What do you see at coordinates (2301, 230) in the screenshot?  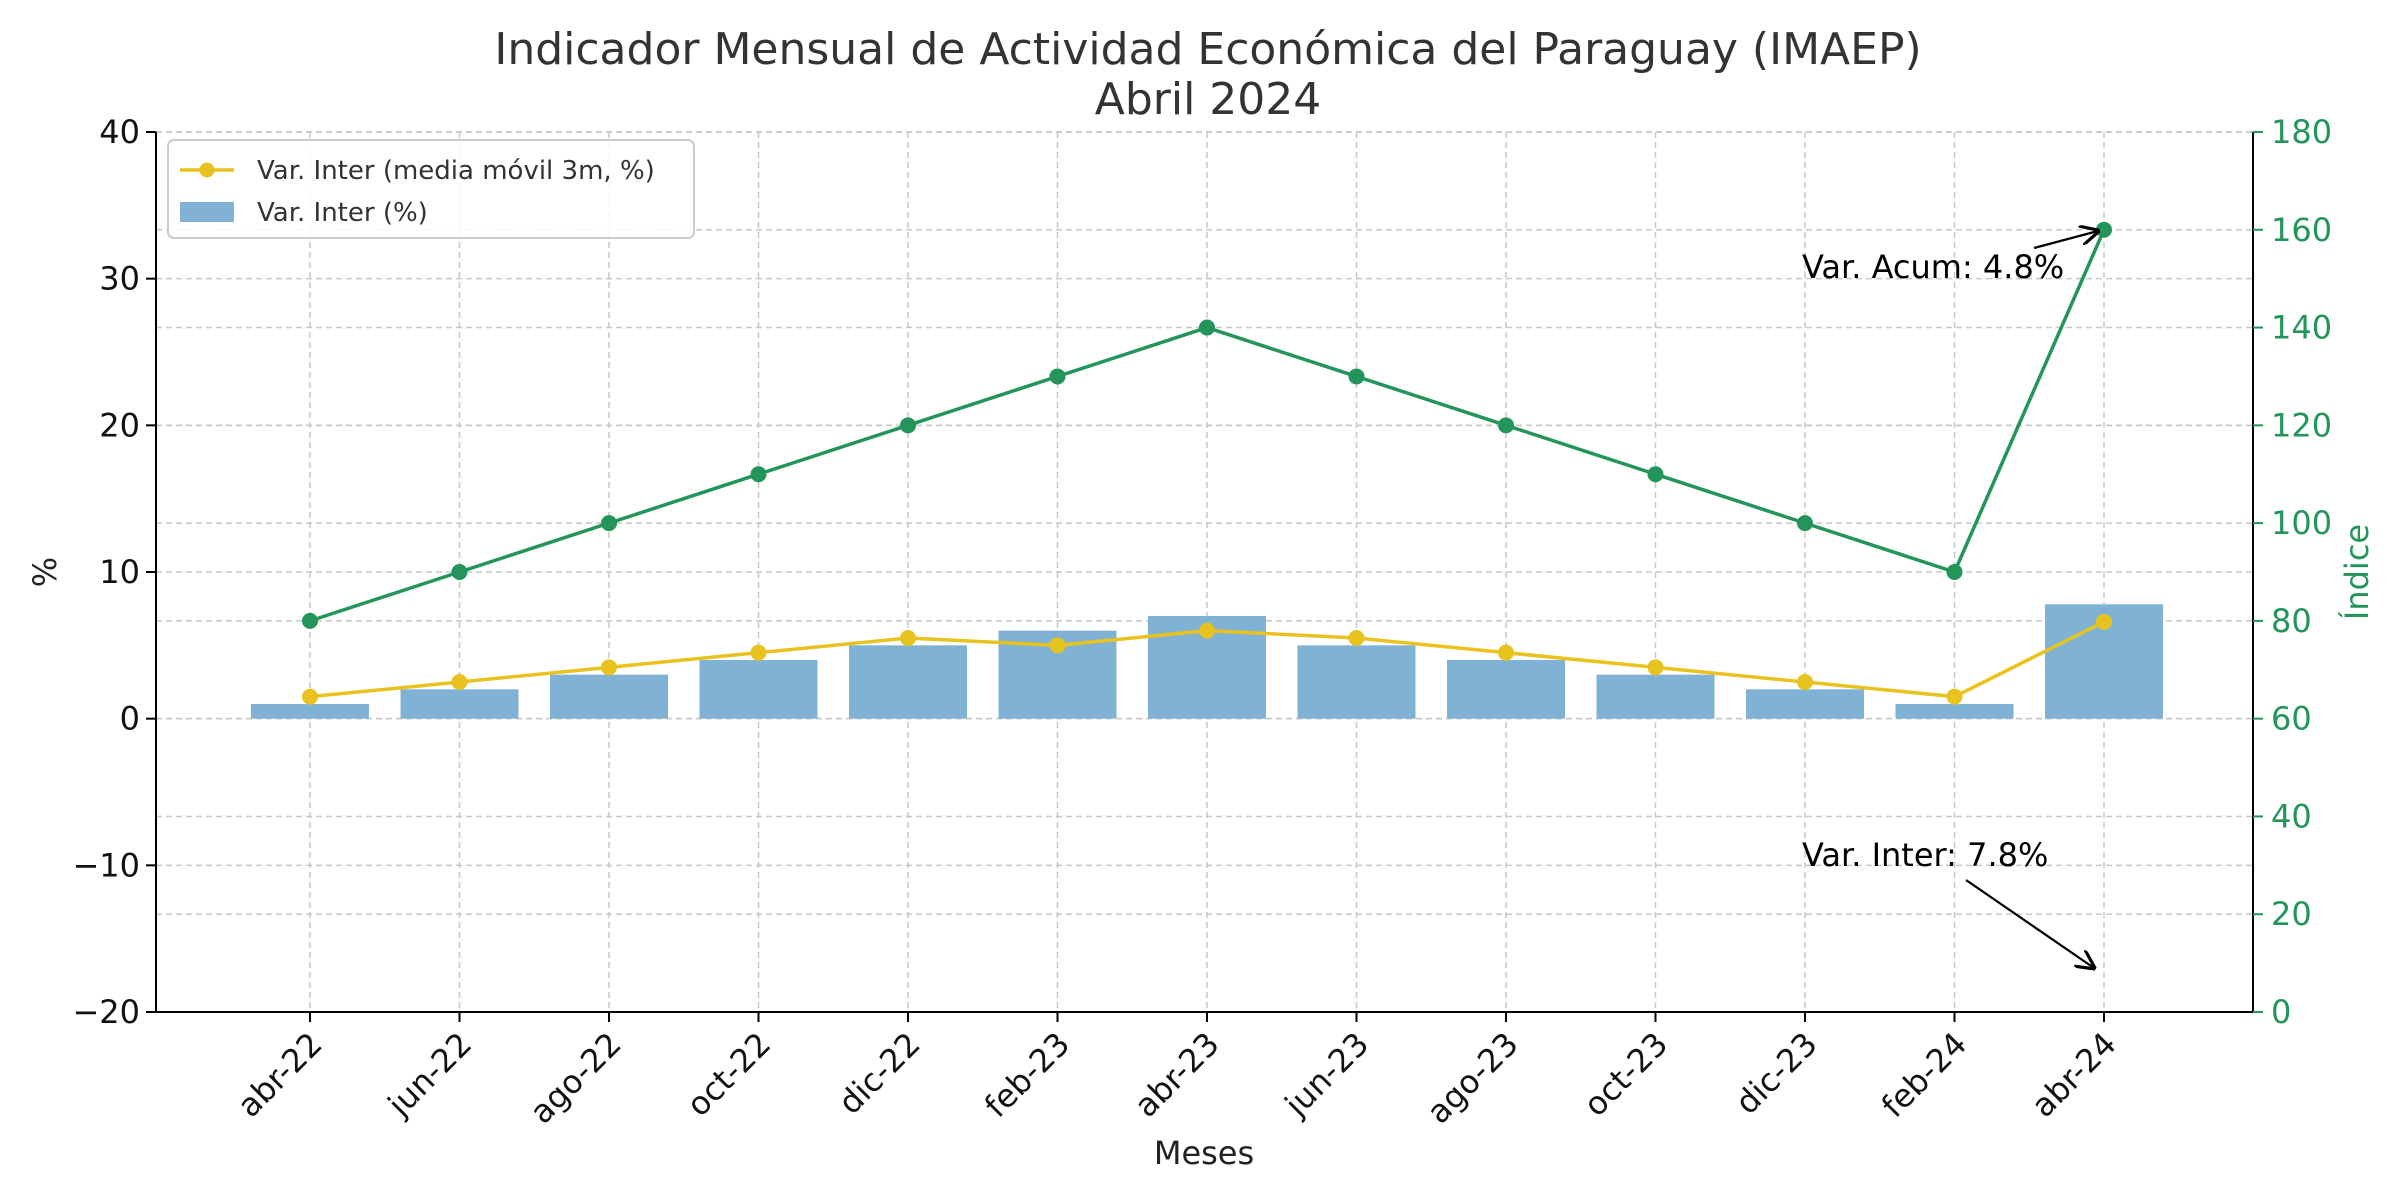 I see `y-right-tick-label: 160` at bounding box center [2301, 230].